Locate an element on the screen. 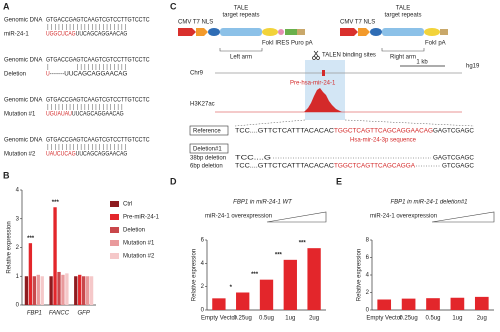 This screenshot has height=332, width=500. construct-label: FokI pA is located at coordinates (435, 44).